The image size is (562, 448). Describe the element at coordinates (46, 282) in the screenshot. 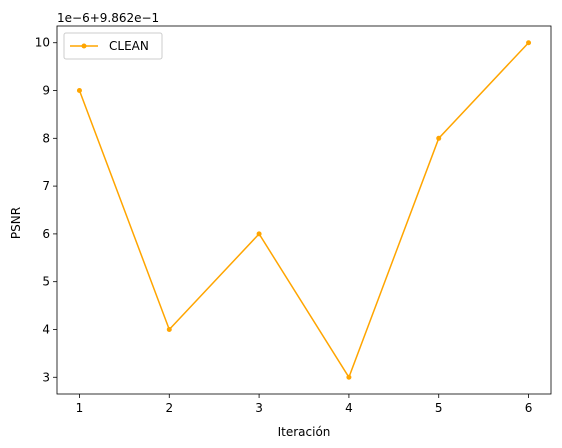

I see `y-tick-label: 5` at that location.